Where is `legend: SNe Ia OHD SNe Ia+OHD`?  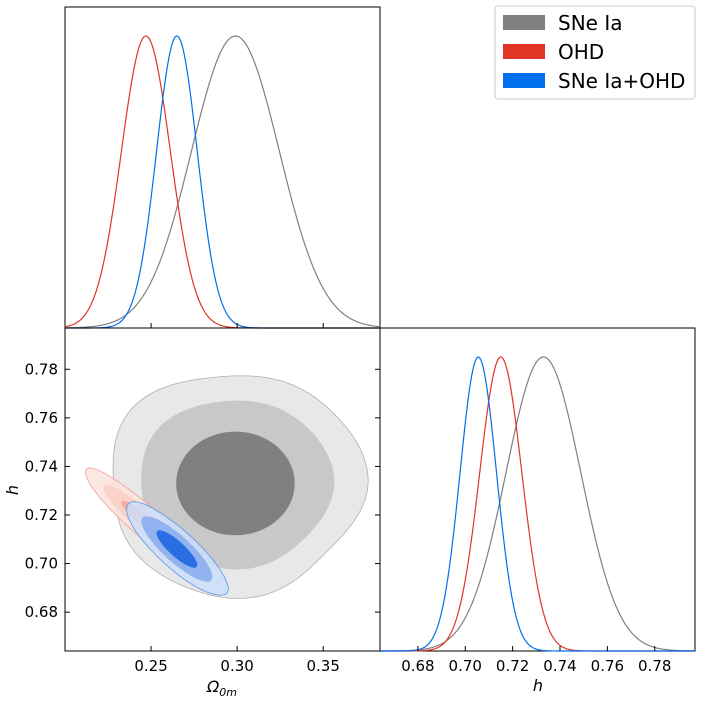
legend: SNe Ia OHD SNe Ia+OHD is located at coordinates (595, 52).